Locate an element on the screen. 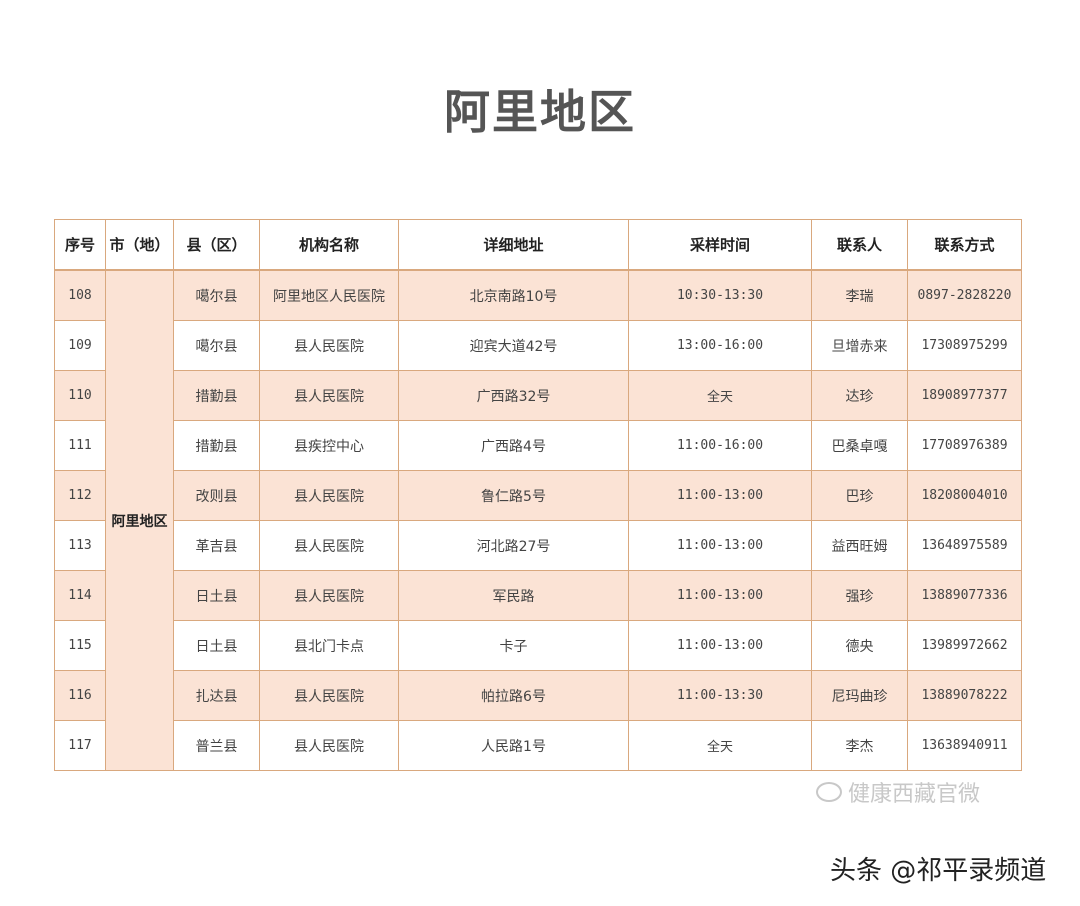 The width and height of the screenshot is (1080, 906). cell-contact-person: 益西旺姆 is located at coordinates (859, 545).